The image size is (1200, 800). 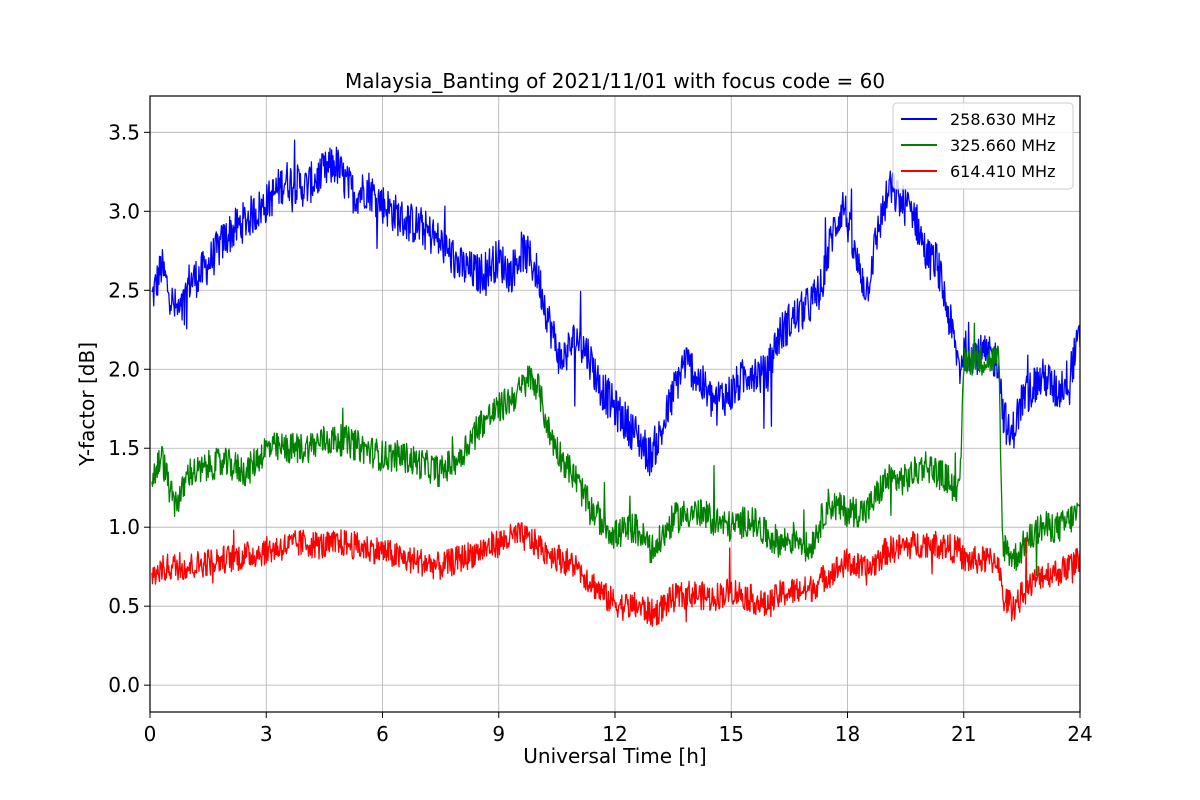 I want to click on y-axis: 0.0 0.5 1.0 1.5 2.0 2.5 3.0 3.5, so click(x=129, y=408).